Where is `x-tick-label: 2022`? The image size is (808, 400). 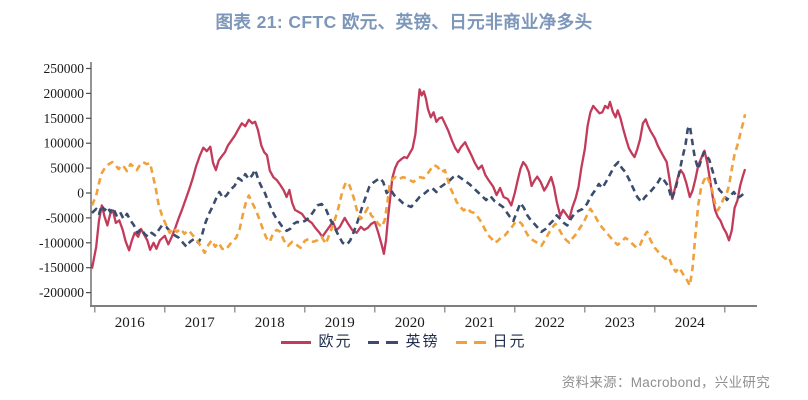 x-tick-label: 2022 is located at coordinates (550, 323).